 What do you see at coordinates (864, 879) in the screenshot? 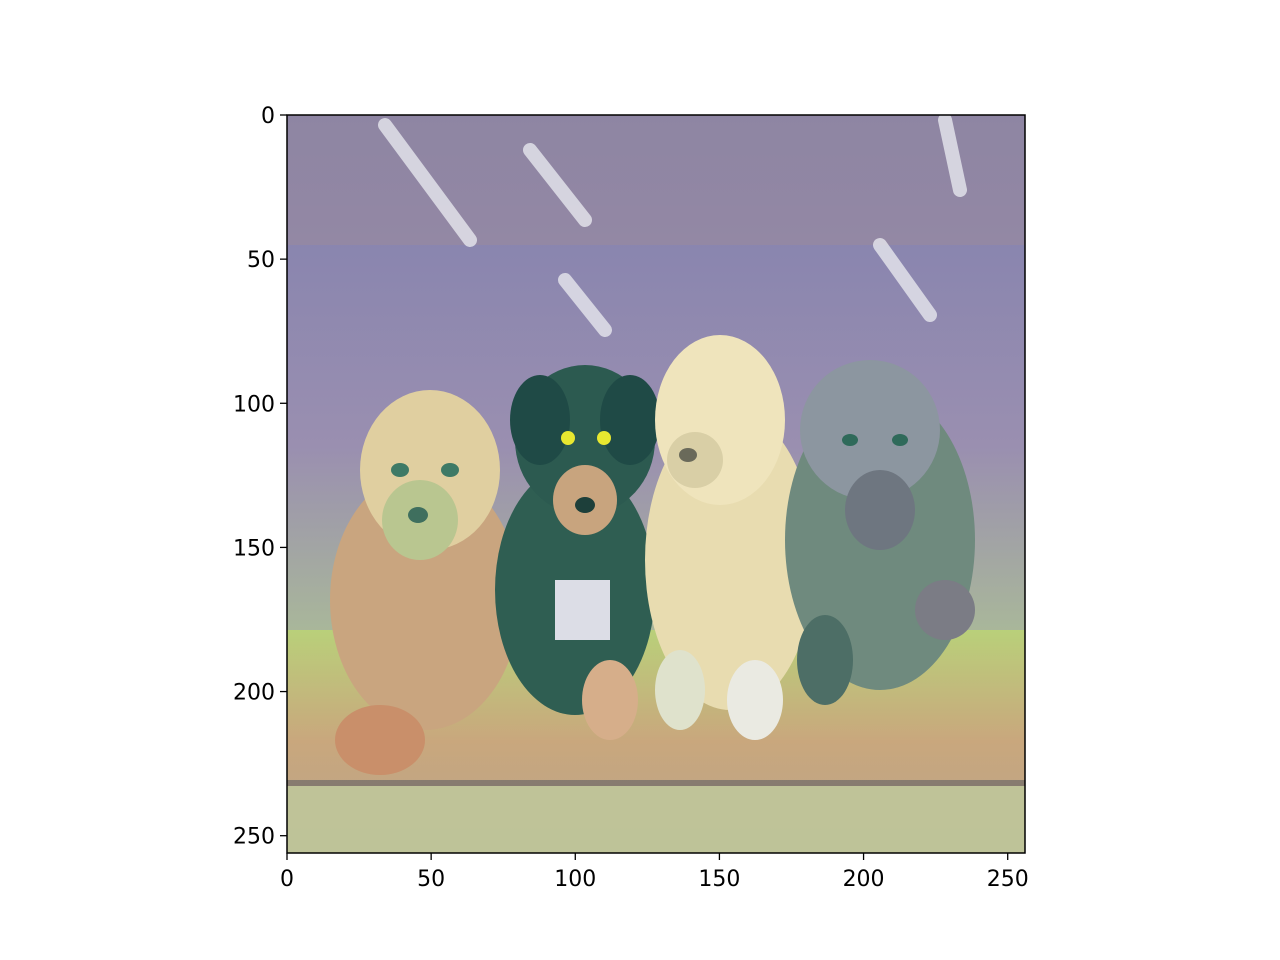
I see `x-tick-label: 200` at bounding box center [864, 879].